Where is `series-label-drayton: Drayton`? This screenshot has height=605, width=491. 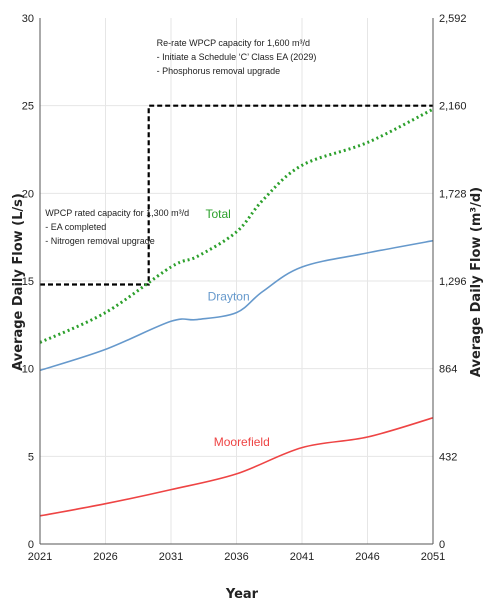
series-label-drayton: Drayton is located at coordinates (229, 296).